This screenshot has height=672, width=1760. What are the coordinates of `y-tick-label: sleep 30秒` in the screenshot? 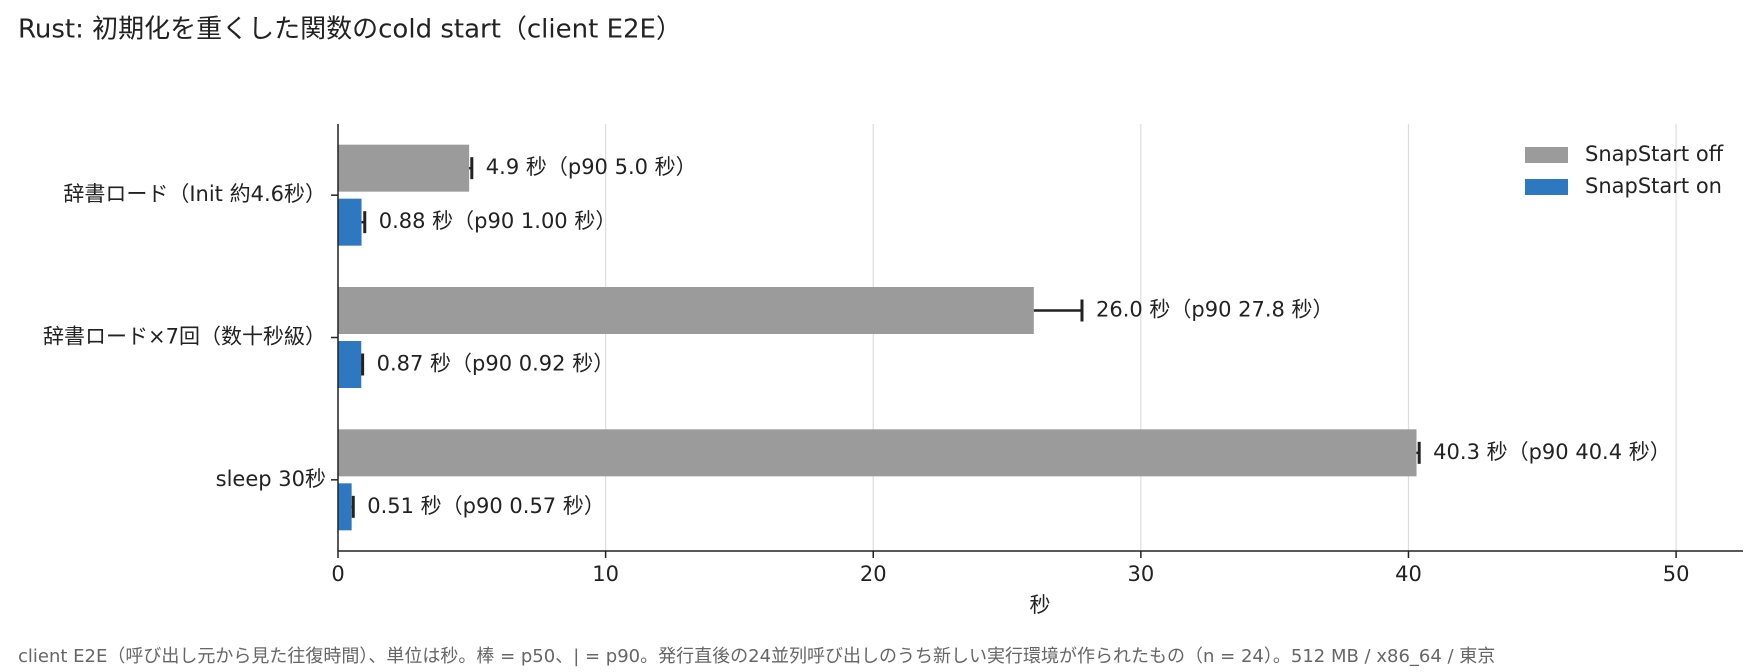 It's located at (271, 479).